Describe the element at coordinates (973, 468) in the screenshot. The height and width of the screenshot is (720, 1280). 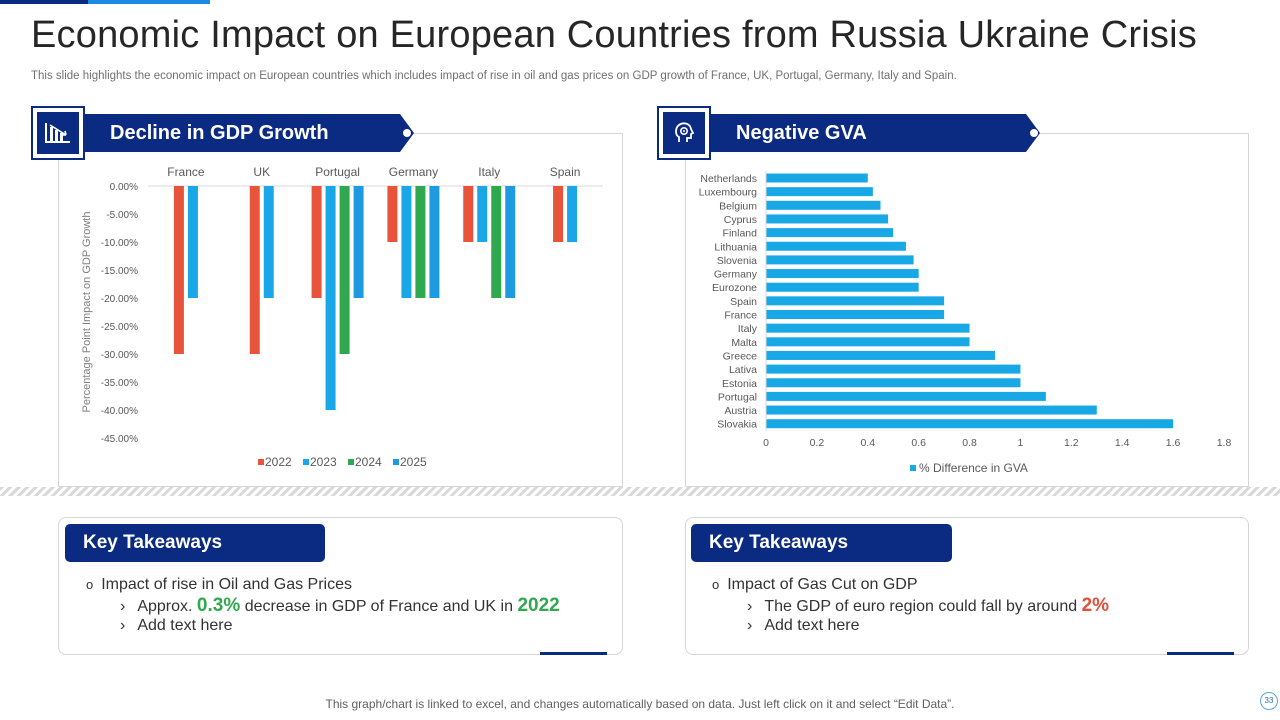
I see `gva-legend-label: % Difference in GVA` at that location.